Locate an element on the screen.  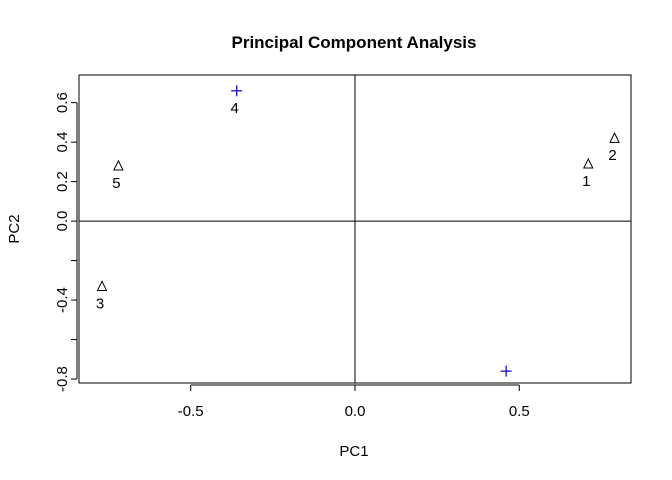
data-point is located at coordinates (506, 371).